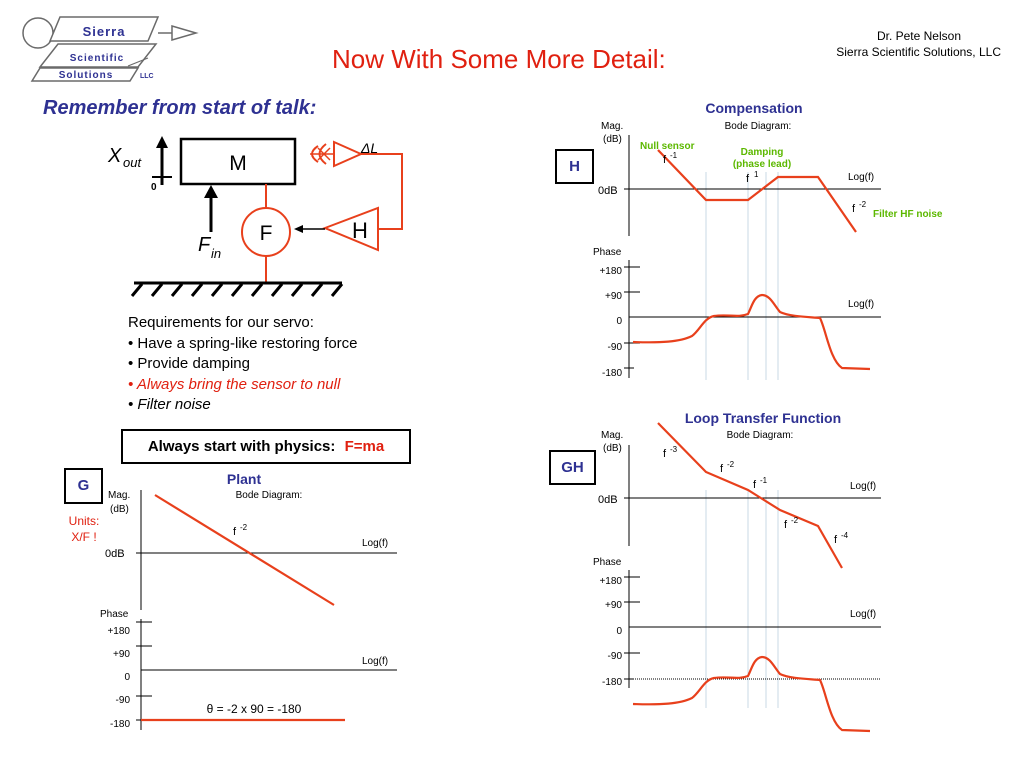 Image resolution: width=1024 pixels, height=768 pixels. Describe the element at coordinates (269, 495) in the screenshot. I see `plant-bode-caption: Bode Diagram:` at that location.